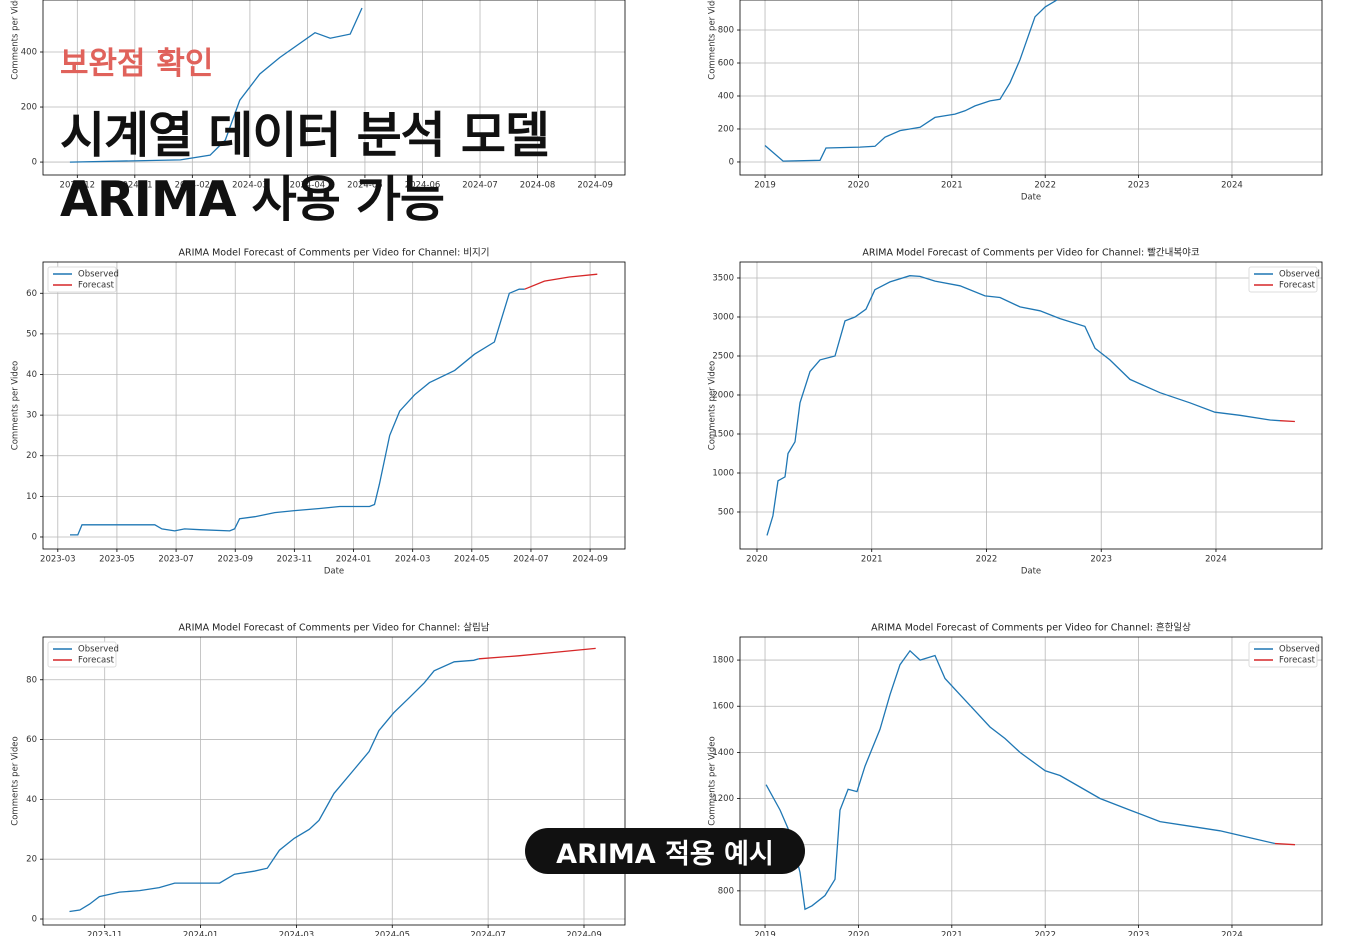  Describe the element at coordinates (305, 135) in the screenshot. I see `slide-title: 시계열 데이터 분석 모델` at that location.